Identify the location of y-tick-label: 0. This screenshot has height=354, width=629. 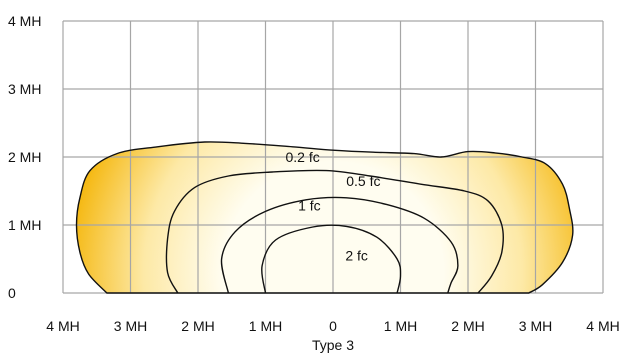
(12, 293).